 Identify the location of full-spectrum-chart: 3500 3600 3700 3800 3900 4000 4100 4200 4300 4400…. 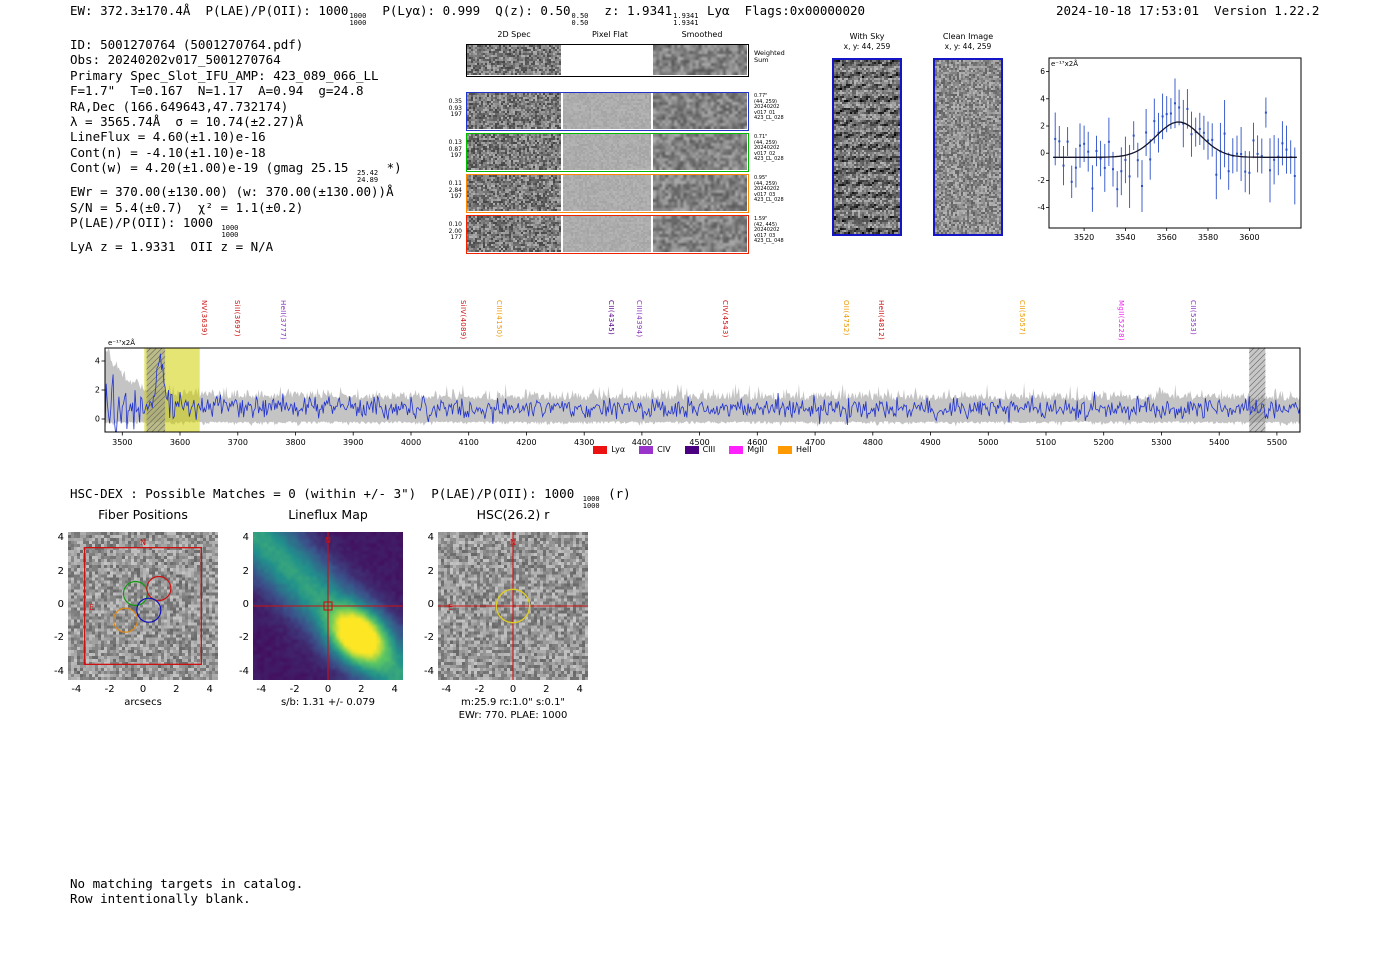
(702, 399).